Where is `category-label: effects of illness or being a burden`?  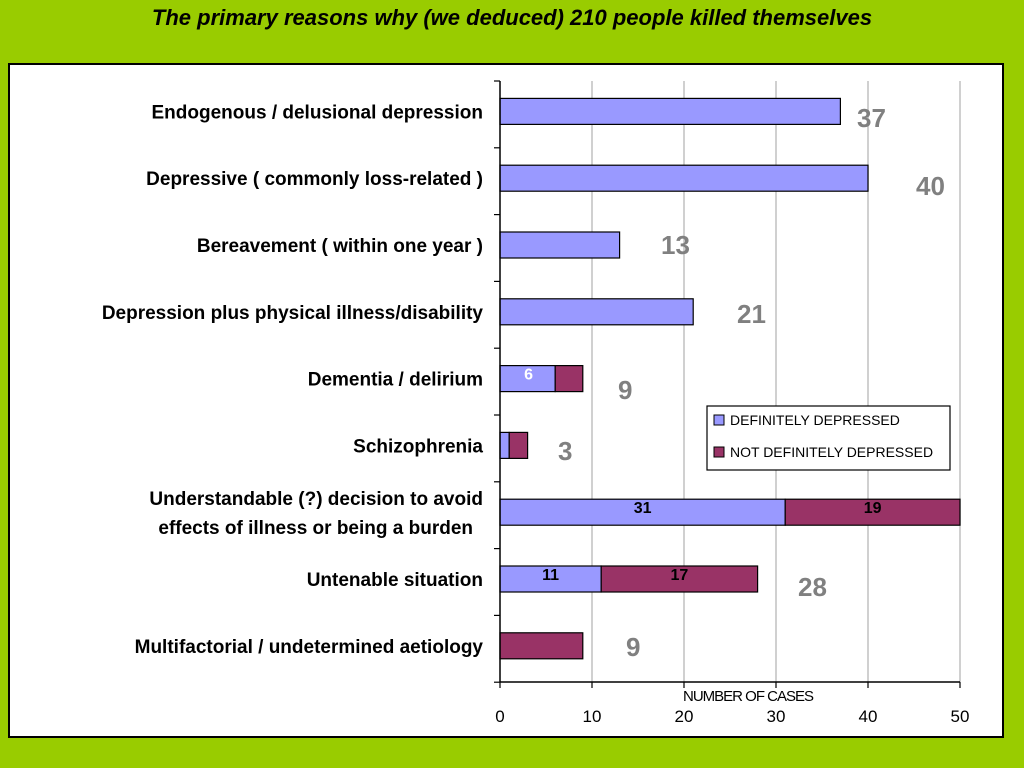
category-label: effects of illness or being a burden is located at coordinates (315, 528).